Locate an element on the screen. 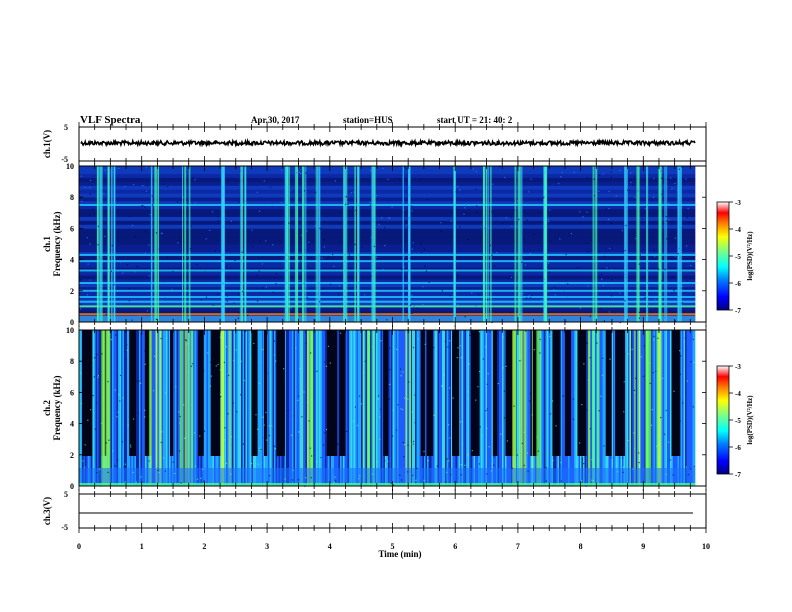 This screenshot has width=792, height=612. colorbar-tick-label: -5 is located at coordinates (738, 257).